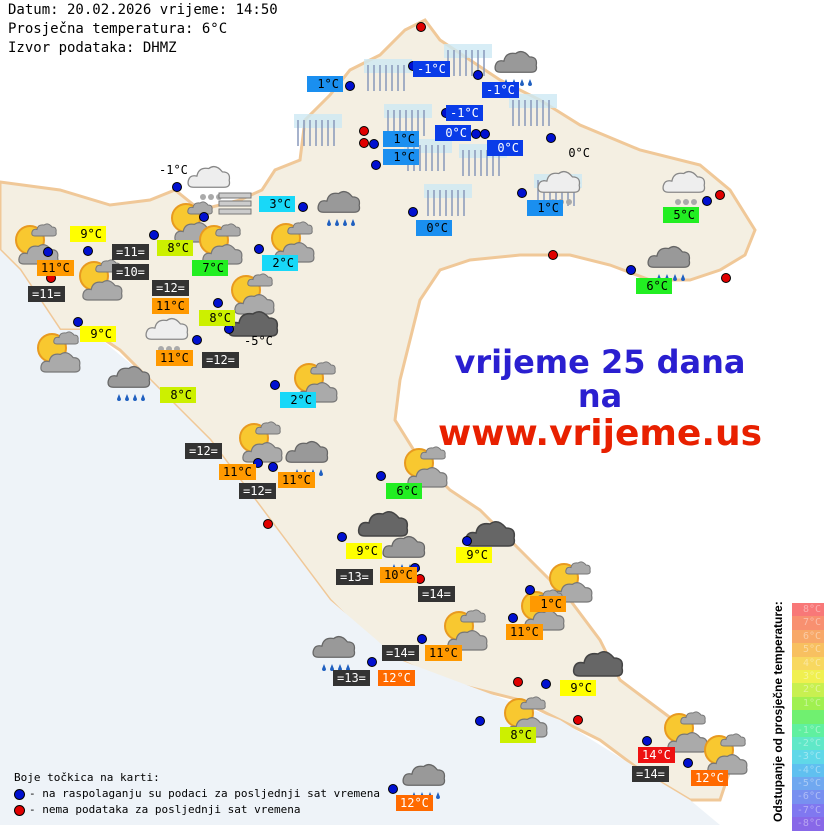 This screenshot has height=831, width=825. What do you see at coordinates (808, 623) in the screenshot?
I see `scale-step: 7°C` at bounding box center [808, 623].